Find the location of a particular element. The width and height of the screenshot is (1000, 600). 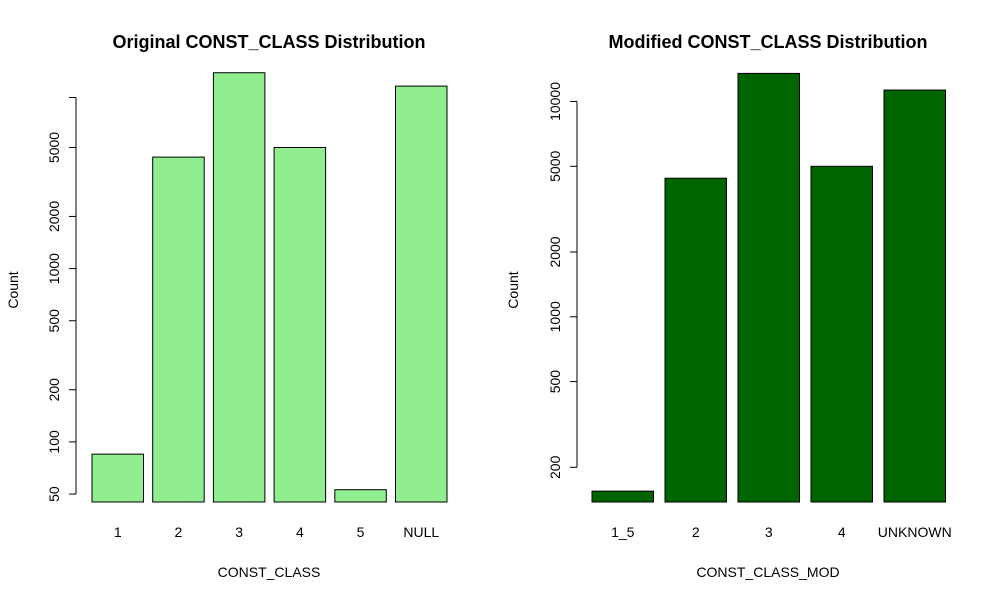

bar-NULL is located at coordinates (421, 294).